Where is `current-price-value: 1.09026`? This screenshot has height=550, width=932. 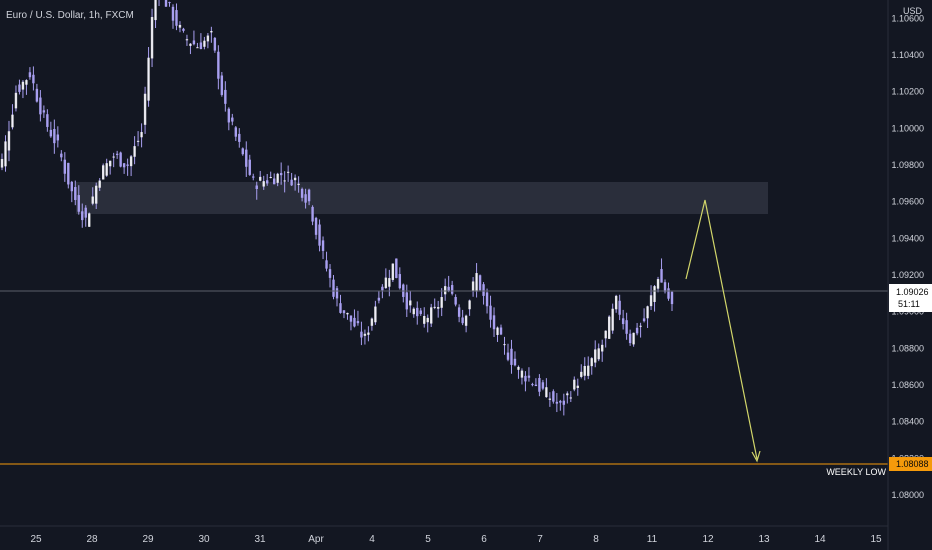
current-price-value: 1.09026 is located at coordinates (912, 292).